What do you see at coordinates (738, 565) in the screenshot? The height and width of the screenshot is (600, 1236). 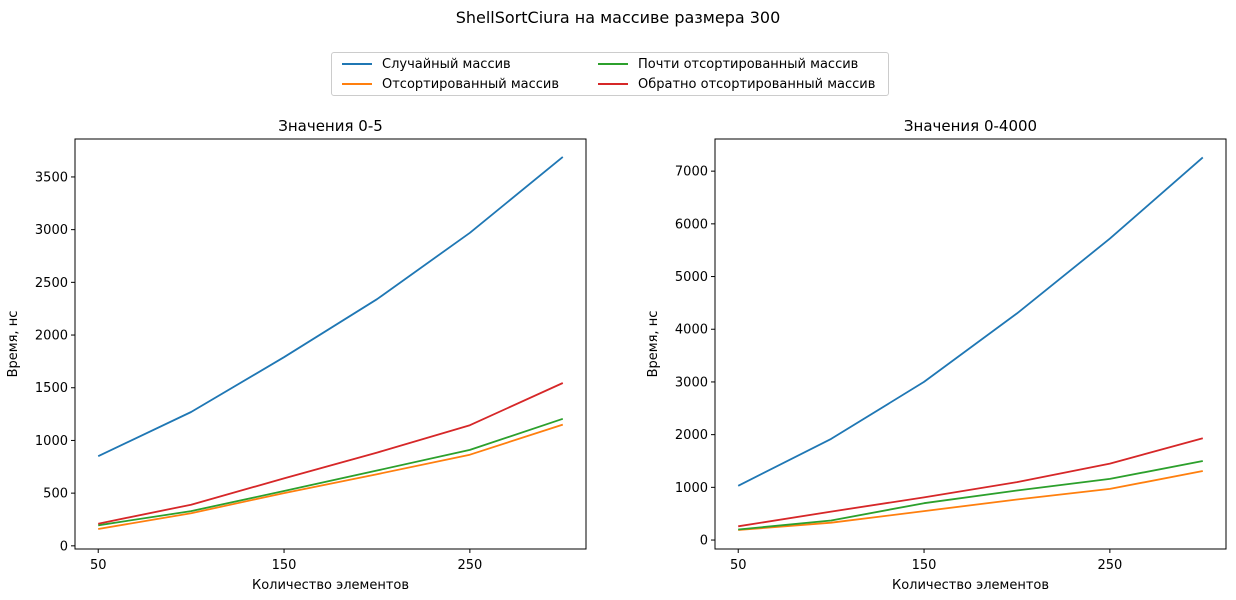 I see `x-tick-label-50-chart-2: 50` at bounding box center [738, 565].